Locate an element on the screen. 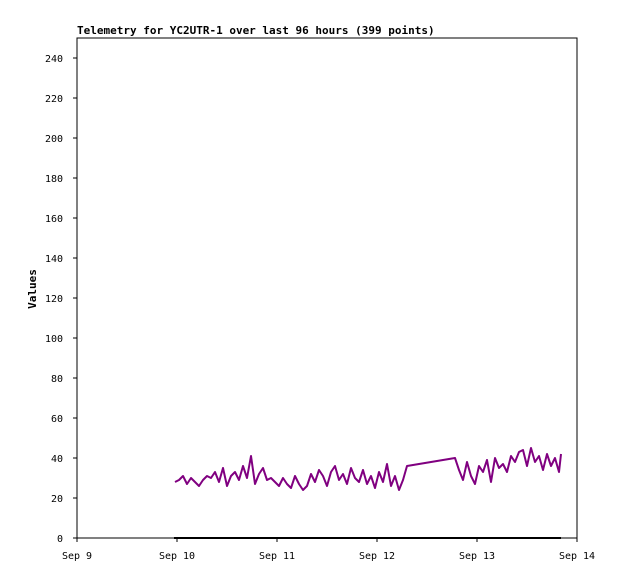  y-tick-label: 60 is located at coordinates (57, 419).